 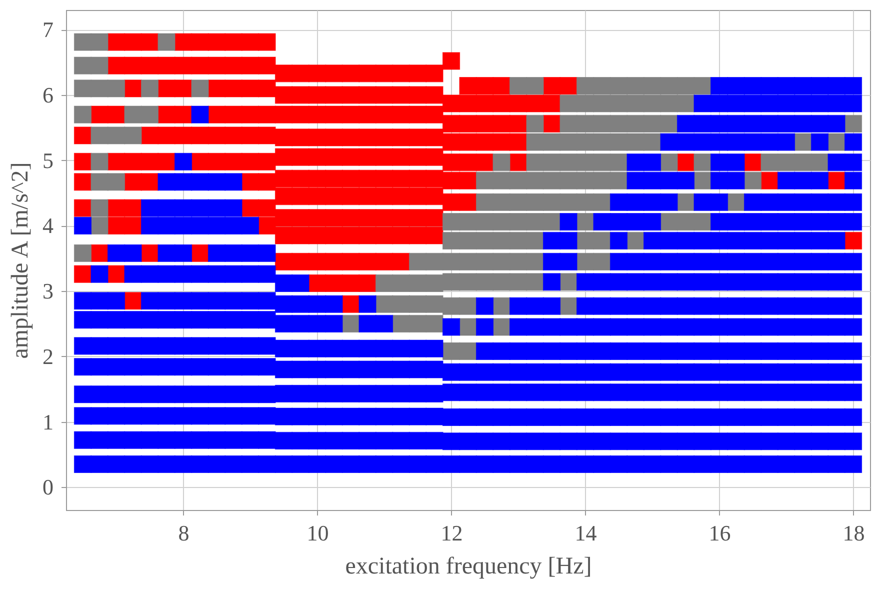 I want to click on y-tick-label: 1, so click(x=48, y=421).